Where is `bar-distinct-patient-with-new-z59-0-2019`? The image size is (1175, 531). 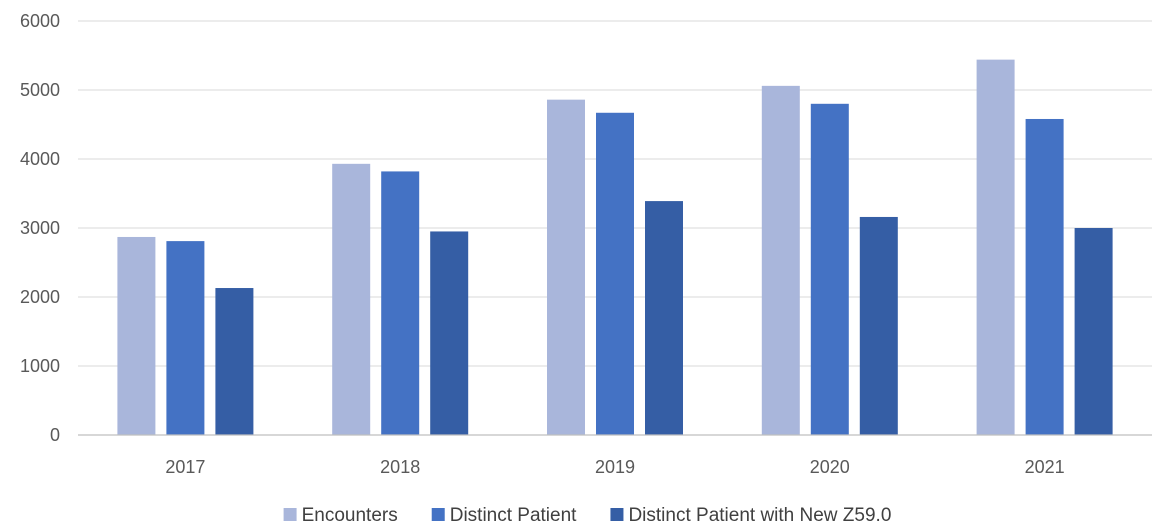 bar-distinct-patient-with-new-z59-0-2019 is located at coordinates (664, 318).